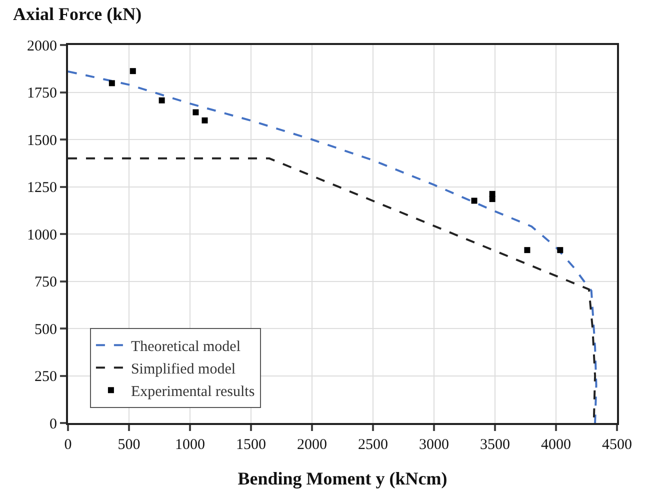  Describe the element at coordinates (185, 346) in the screenshot. I see `legend-label: Theoretical model` at that location.